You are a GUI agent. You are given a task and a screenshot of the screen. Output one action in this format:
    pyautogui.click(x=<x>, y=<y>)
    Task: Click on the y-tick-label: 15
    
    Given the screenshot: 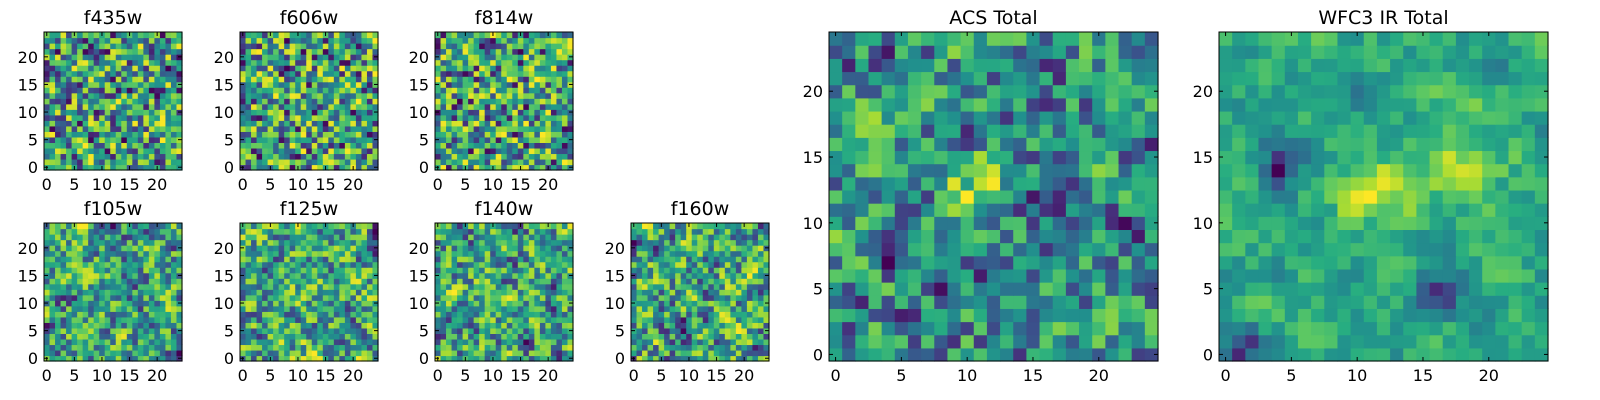 What is the action you would take?
    pyautogui.click(x=224, y=84)
    